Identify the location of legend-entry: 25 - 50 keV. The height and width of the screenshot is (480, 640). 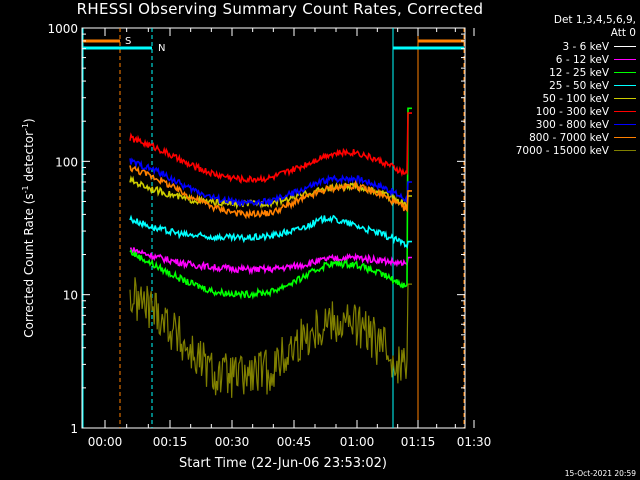
(556, 85).